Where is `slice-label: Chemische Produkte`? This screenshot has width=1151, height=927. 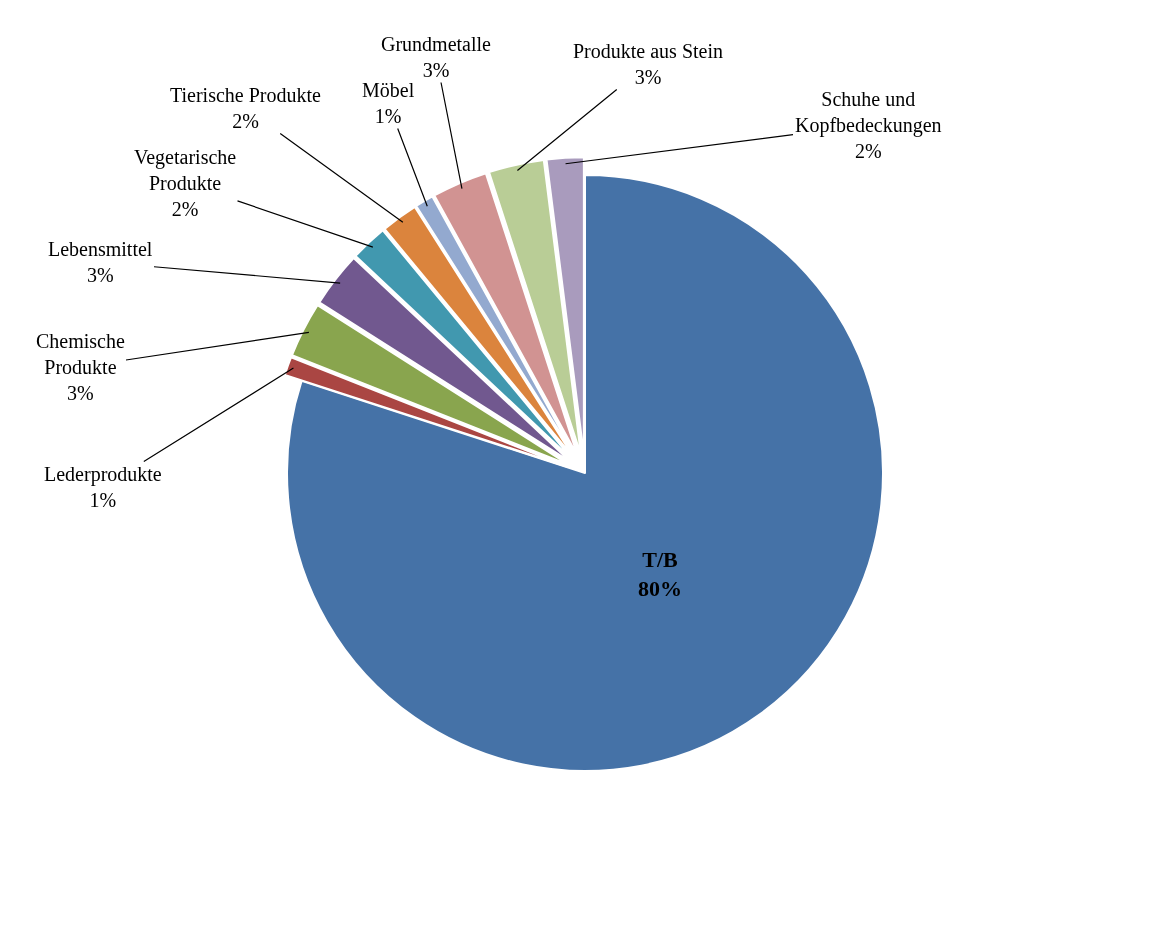 slice-label: Chemische Produkte is located at coordinates (80, 354).